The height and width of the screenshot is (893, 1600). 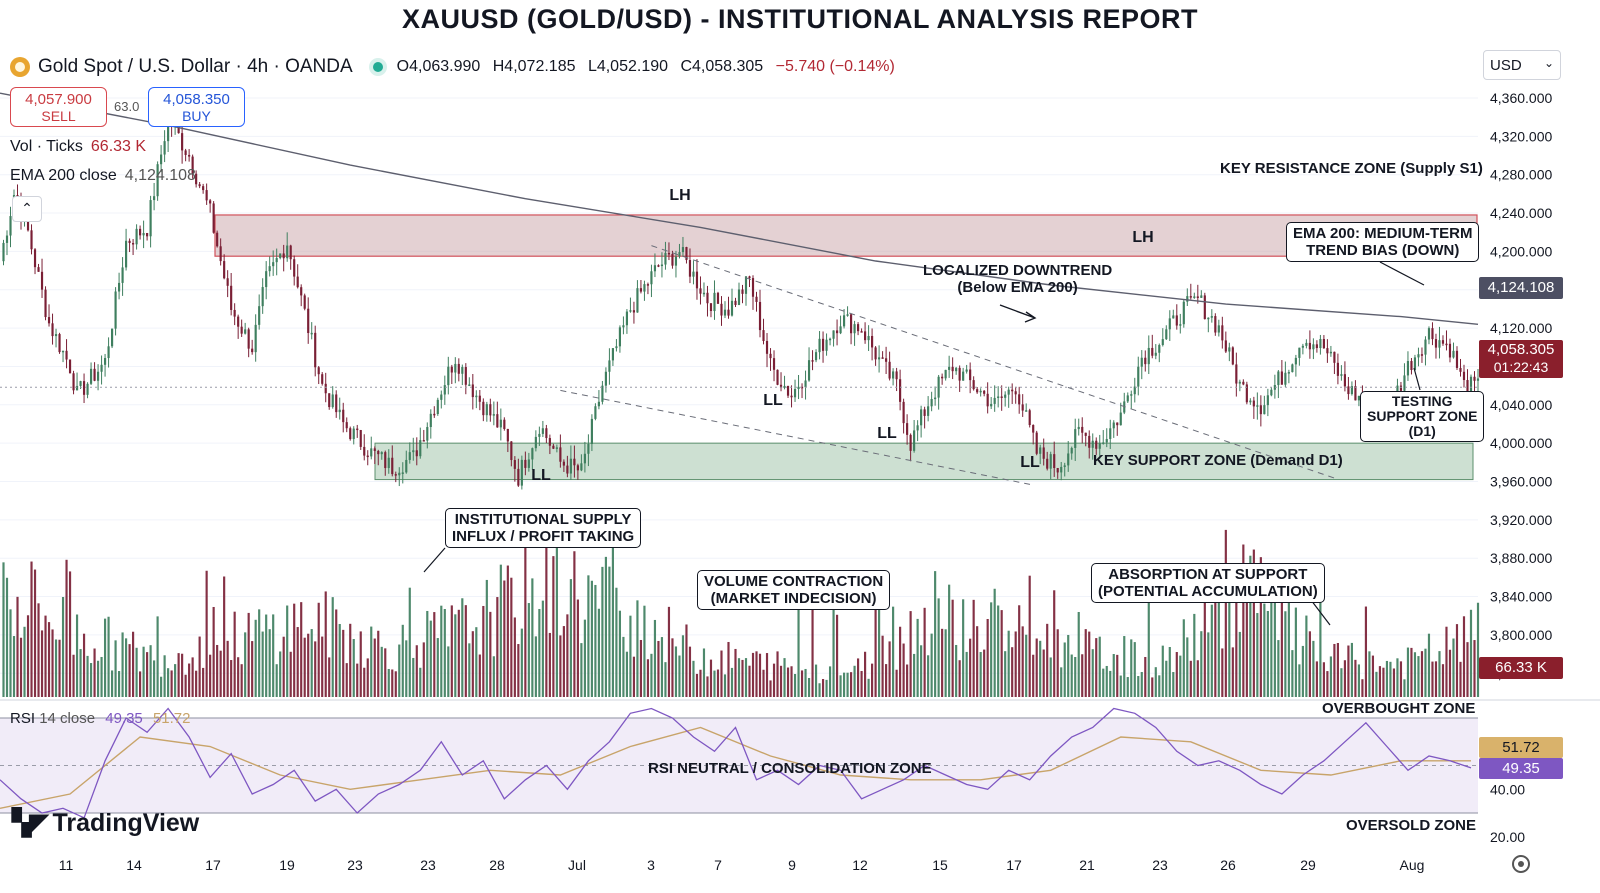 I want to click on ema-legend-value: 4,124.108, so click(x=160, y=175).